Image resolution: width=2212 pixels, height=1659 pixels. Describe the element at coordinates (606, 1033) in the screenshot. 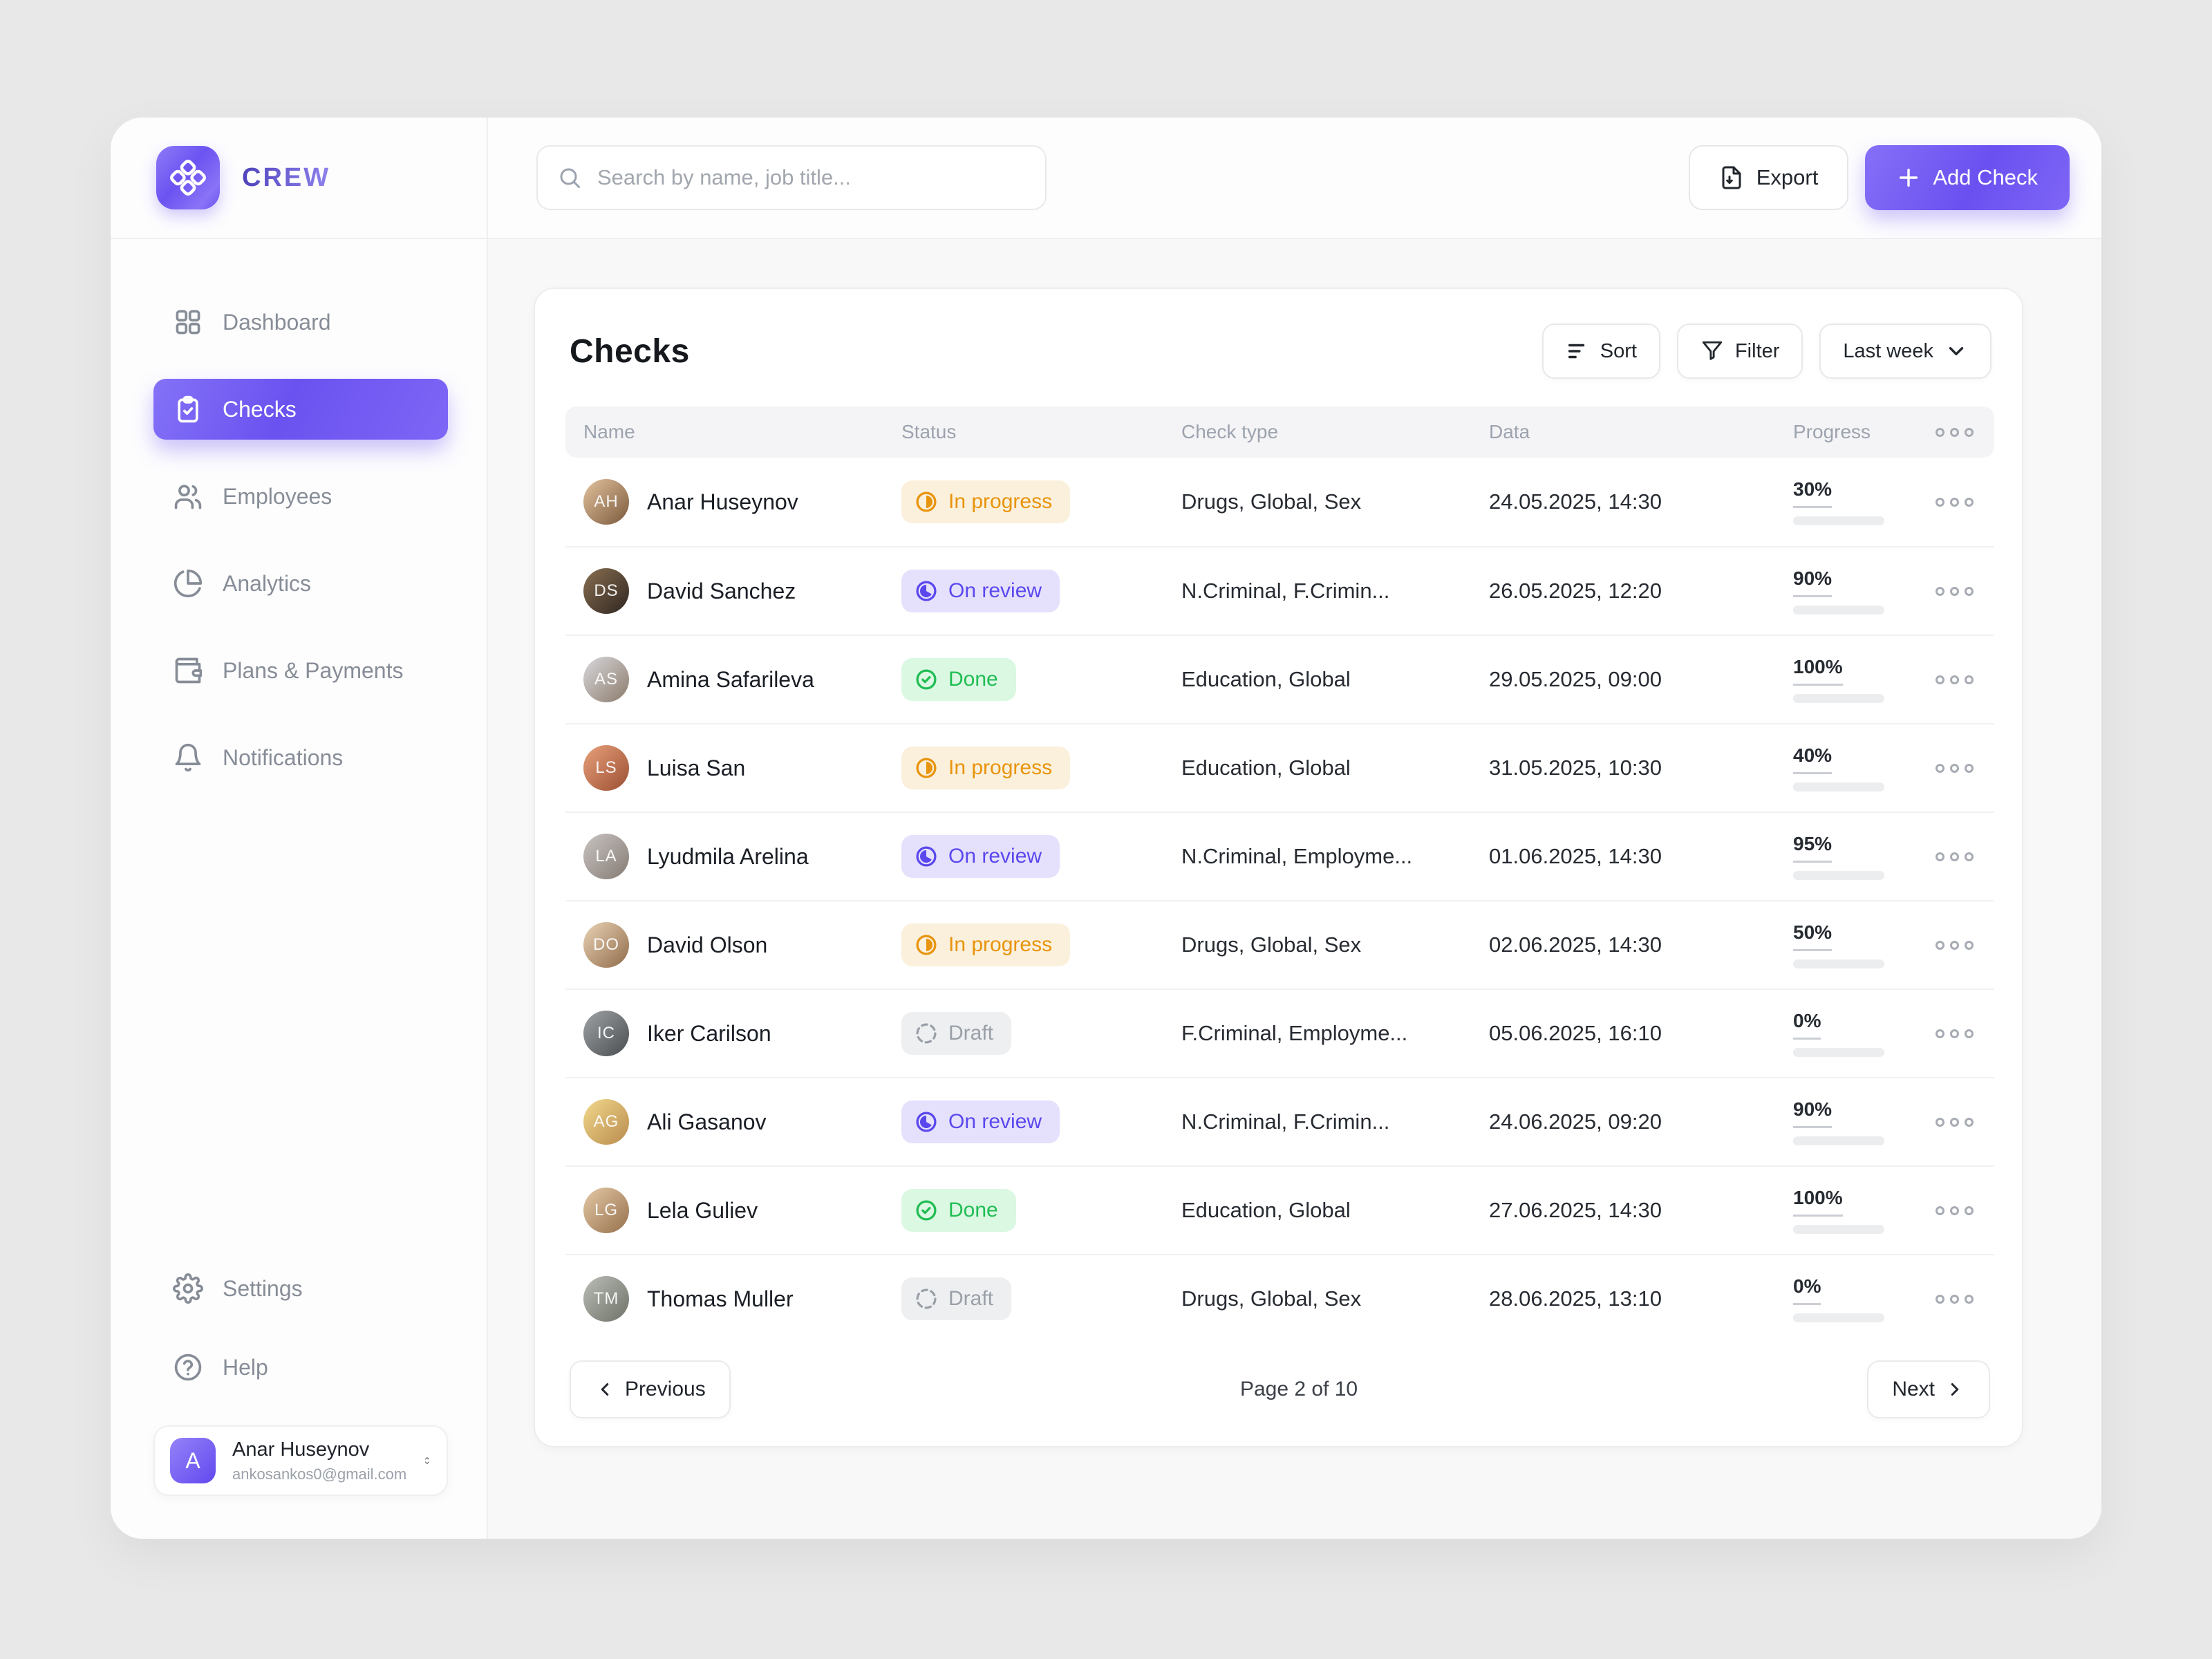

I see `avatar: IC` at that location.